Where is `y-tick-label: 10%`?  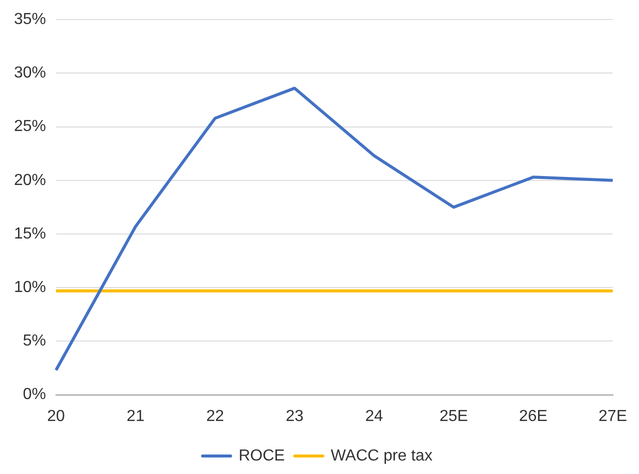
y-tick-label: 10% is located at coordinates (30, 287).